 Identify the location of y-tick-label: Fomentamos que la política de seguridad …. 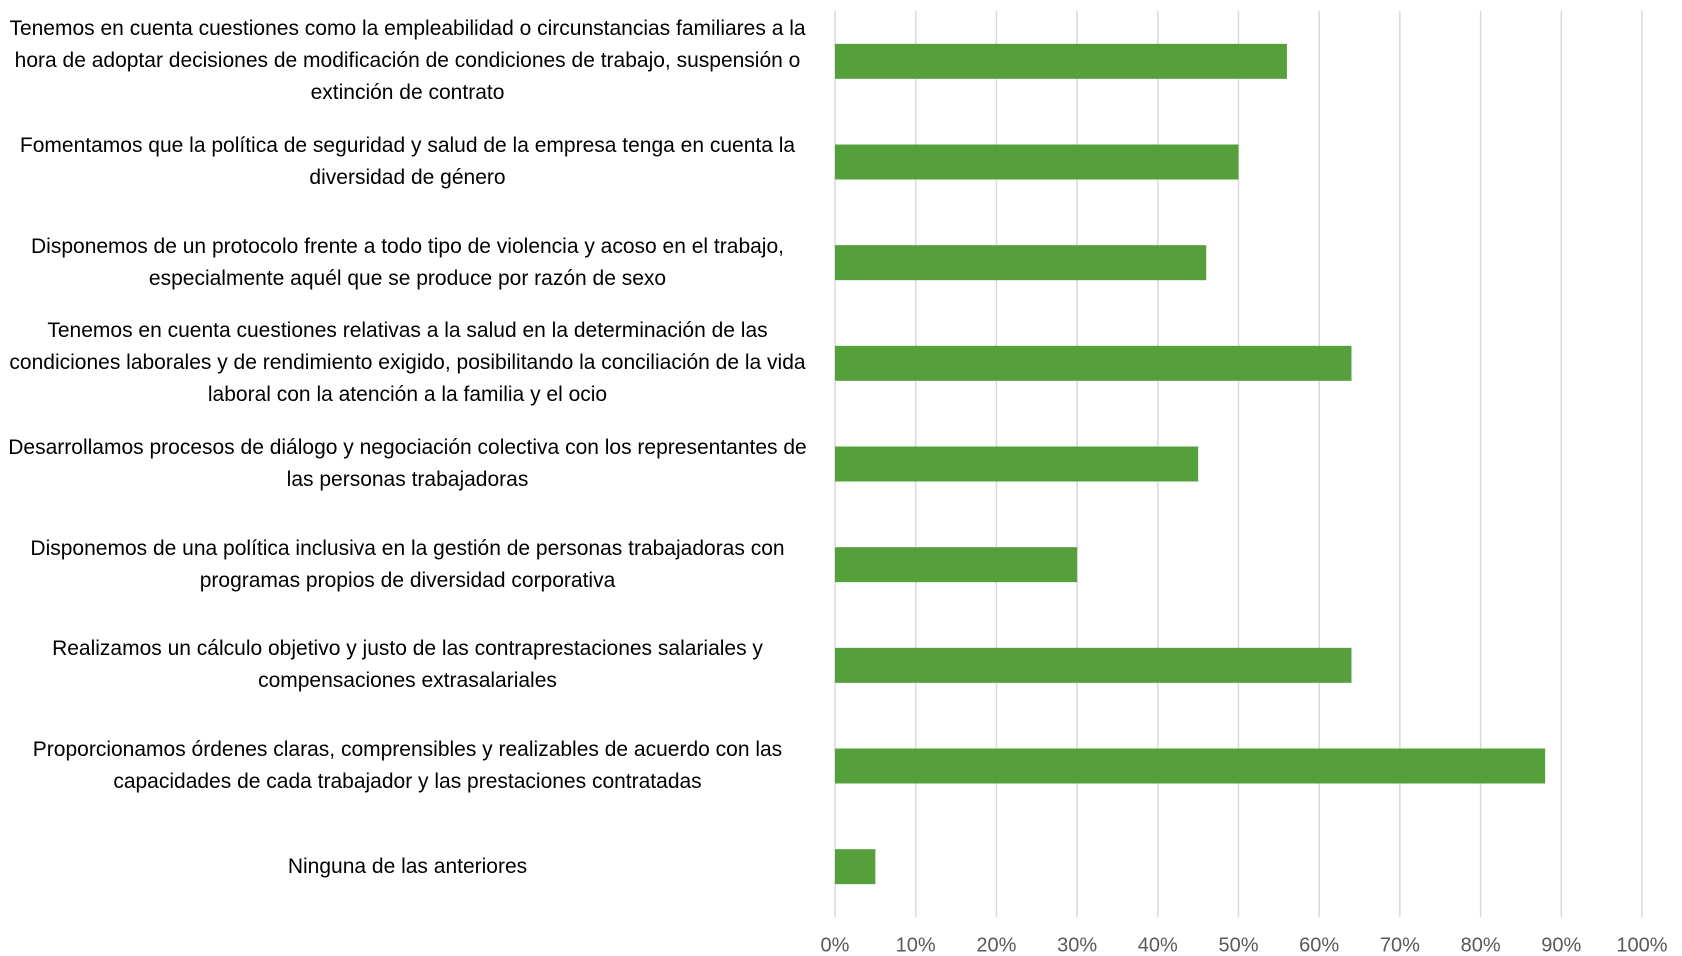
(407, 161).